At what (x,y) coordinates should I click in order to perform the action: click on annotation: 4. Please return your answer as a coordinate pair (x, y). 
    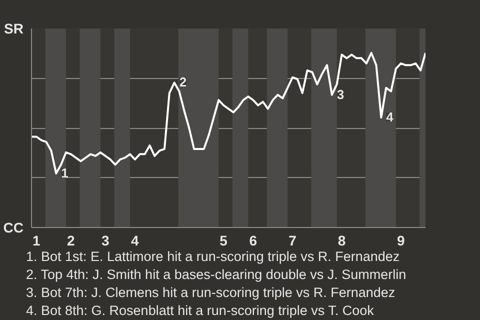
    Looking at the image, I should click on (390, 117).